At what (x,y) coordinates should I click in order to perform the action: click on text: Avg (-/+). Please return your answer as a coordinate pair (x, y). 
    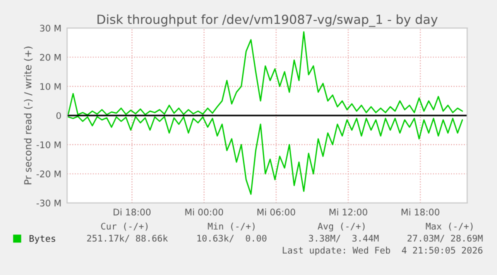
    Looking at the image, I should click on (341, 227).